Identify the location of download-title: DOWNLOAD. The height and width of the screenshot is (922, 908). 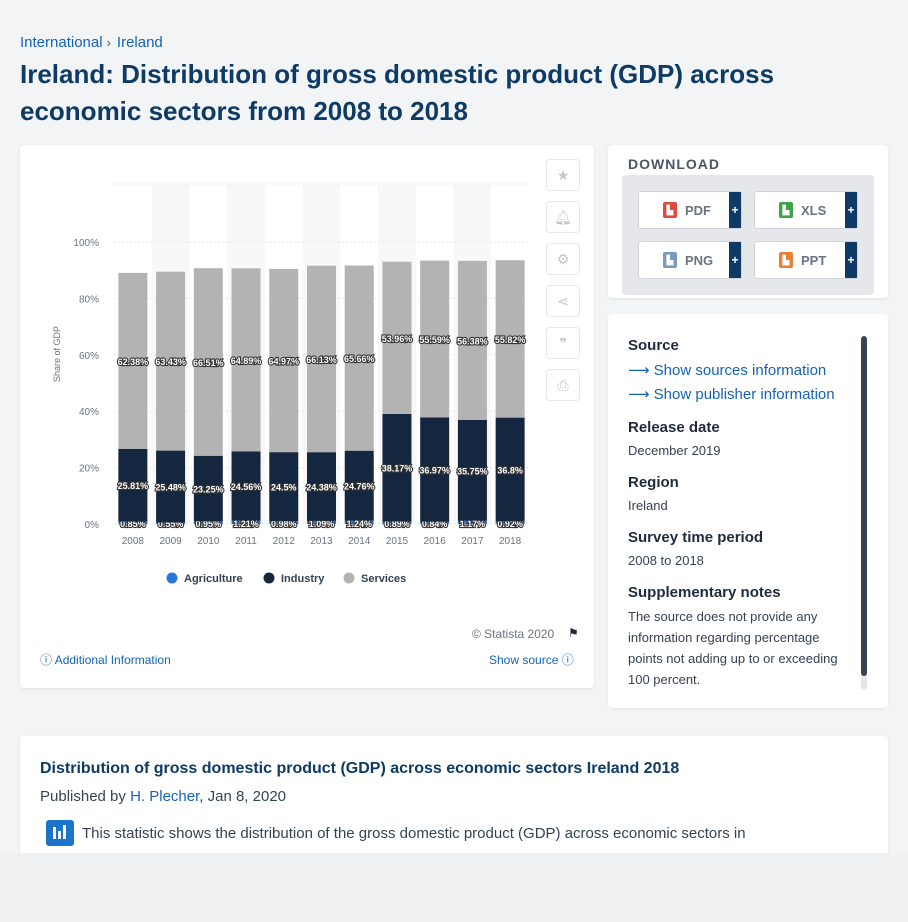
(674, 164).